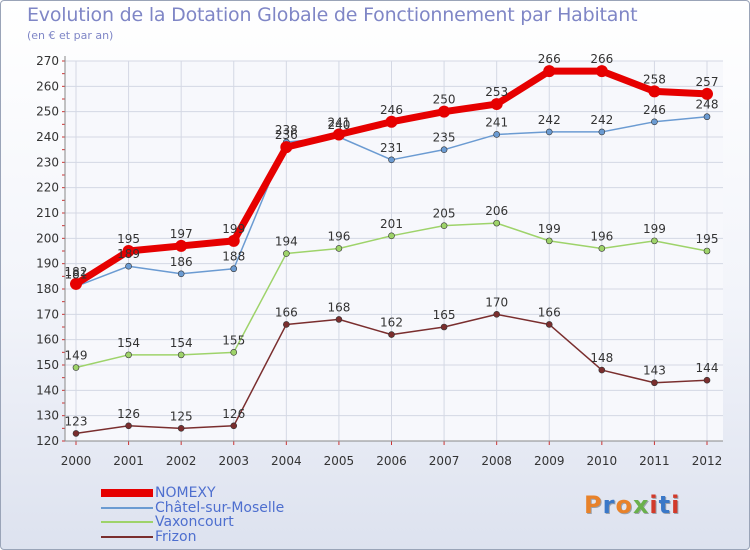 The width and height of the screenshot is (750, 550). I want to click on y-tick-label: 240, so click(47, 137).